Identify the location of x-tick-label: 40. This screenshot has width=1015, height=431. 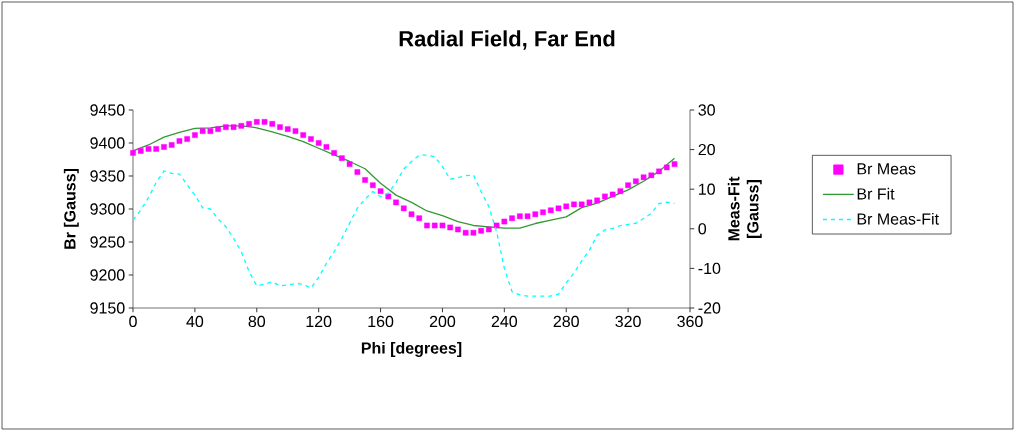
(195, 321).